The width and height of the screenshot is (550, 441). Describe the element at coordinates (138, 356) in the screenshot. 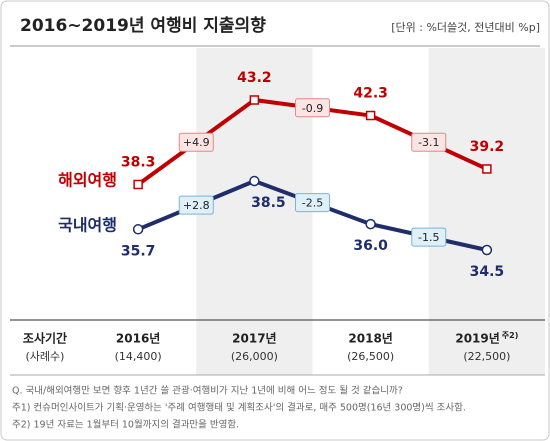

I see `sample-size: (14,400)` at that location.